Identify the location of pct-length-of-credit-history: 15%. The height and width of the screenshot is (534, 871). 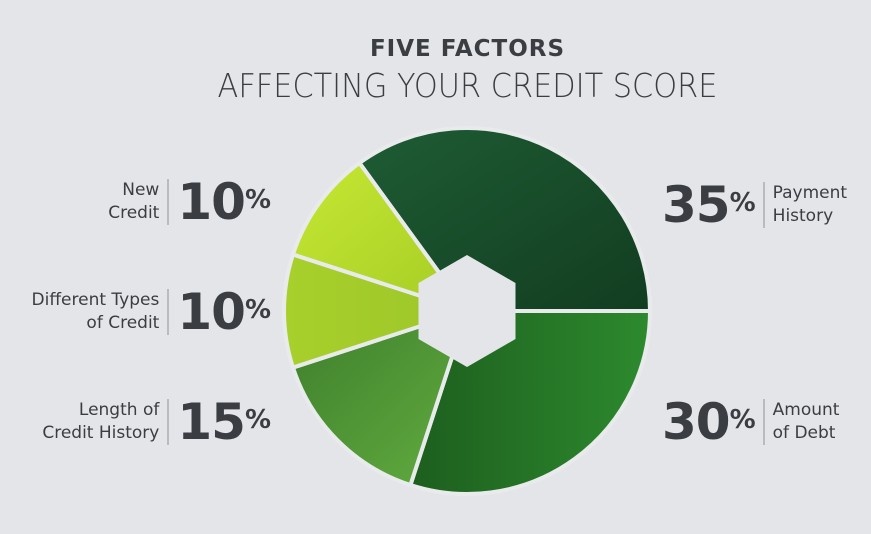
(224, 422).